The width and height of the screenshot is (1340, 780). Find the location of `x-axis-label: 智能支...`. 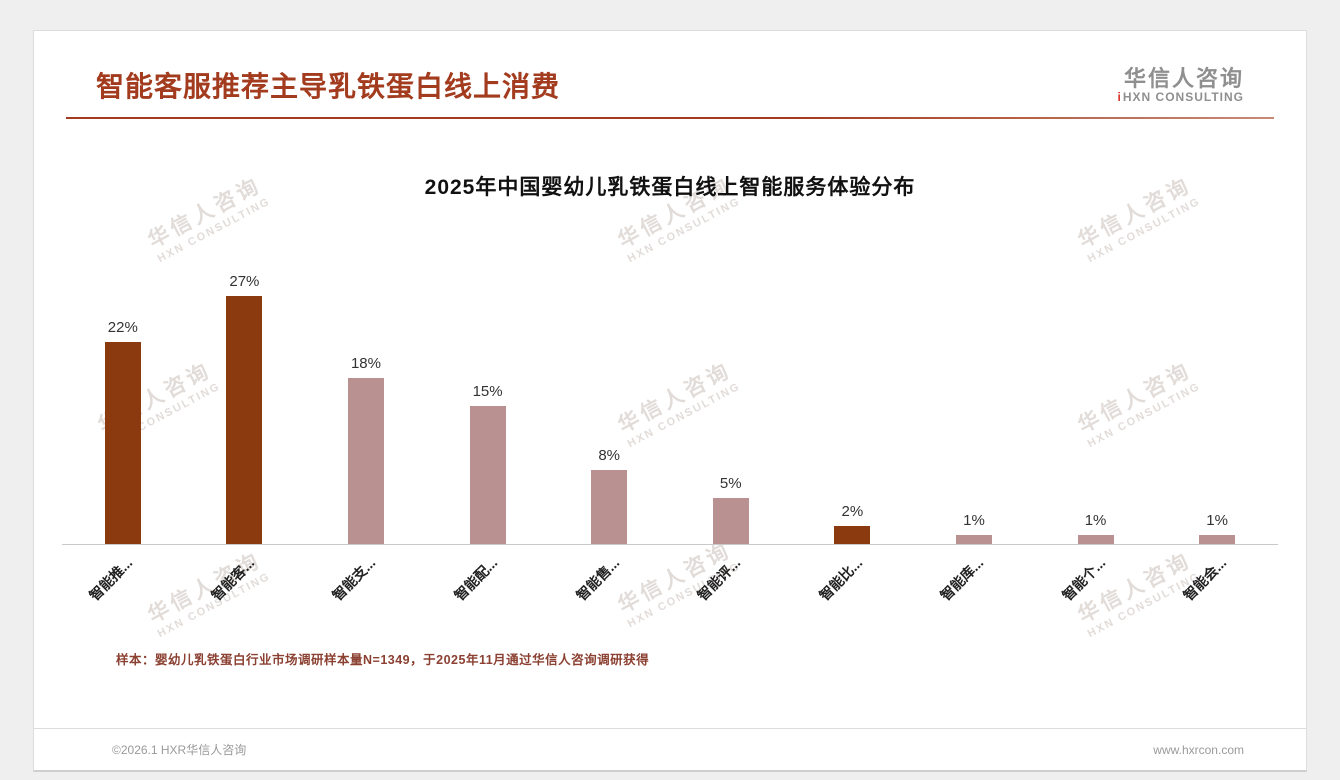

x-axis-label: 智能支... is located at coordinates (354, 579).